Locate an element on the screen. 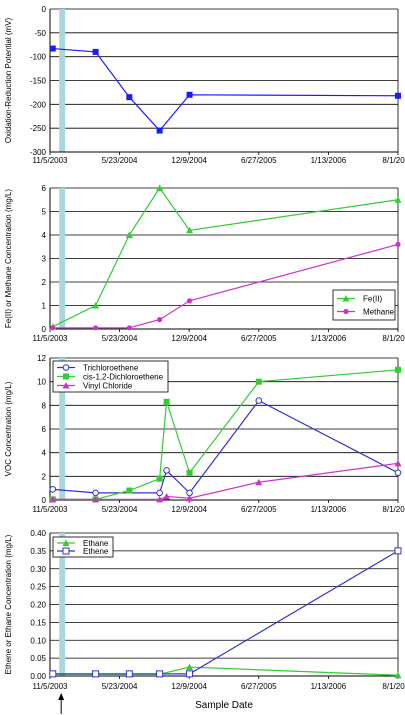  y-tick-label: -50 is located at coordinates (40, 33).